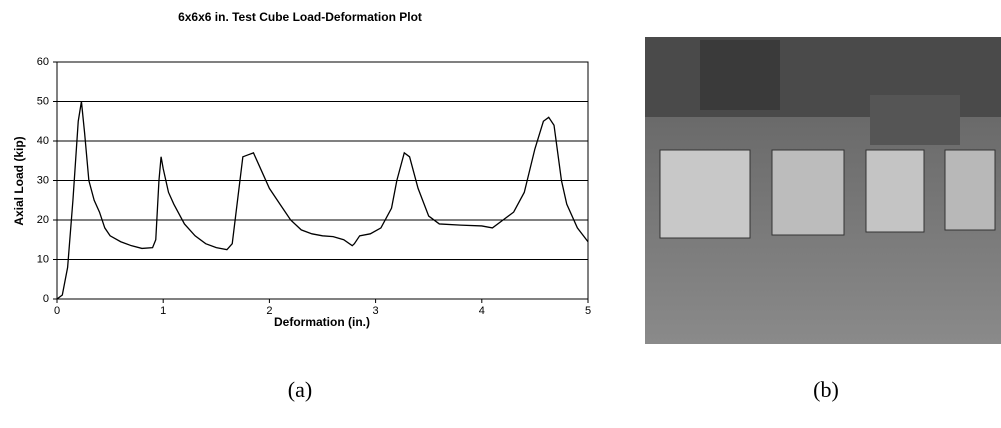  What do you see at coordinates (46, 299) in the screenshot?
I see `y-tick-label: 0` at bounding box center [46, 299].